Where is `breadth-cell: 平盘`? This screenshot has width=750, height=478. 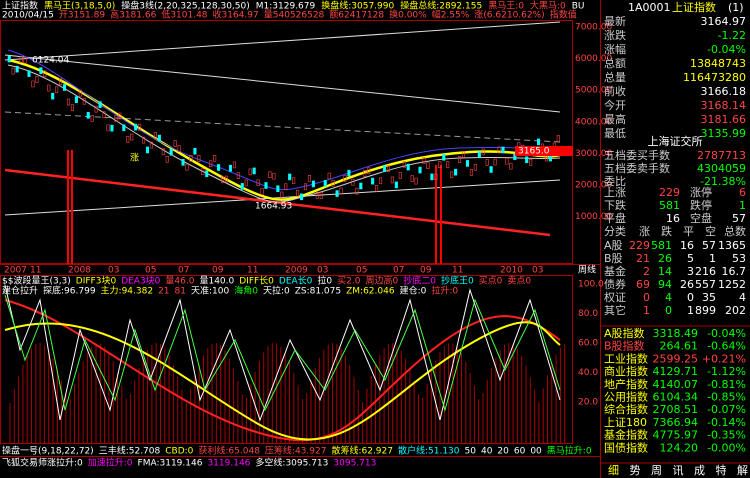
breadth-cell: 平盘 is located at coordinates (615, 218).